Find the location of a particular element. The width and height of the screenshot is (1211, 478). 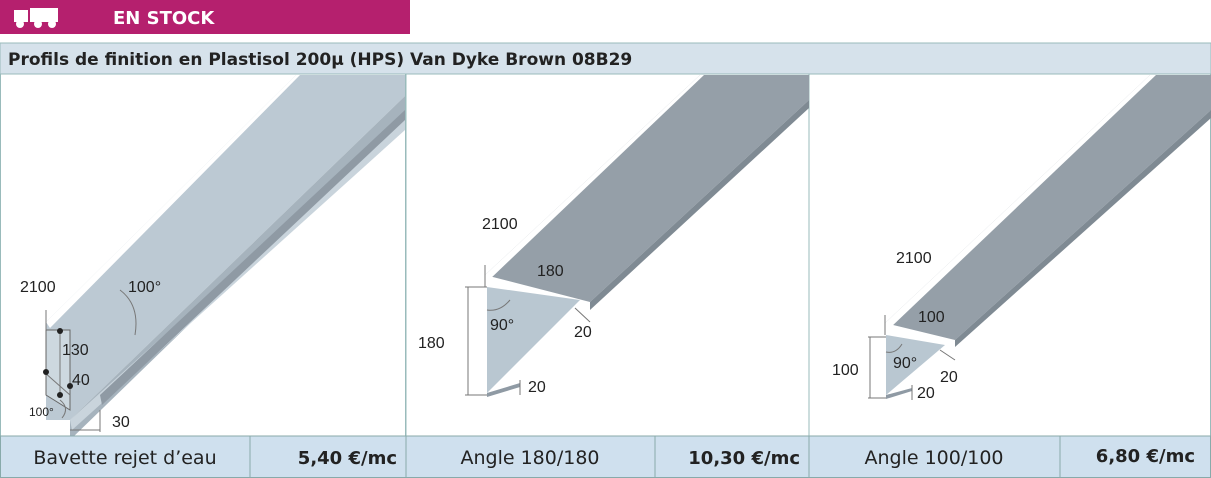

badge-tab is located at coordinates (205, 17).